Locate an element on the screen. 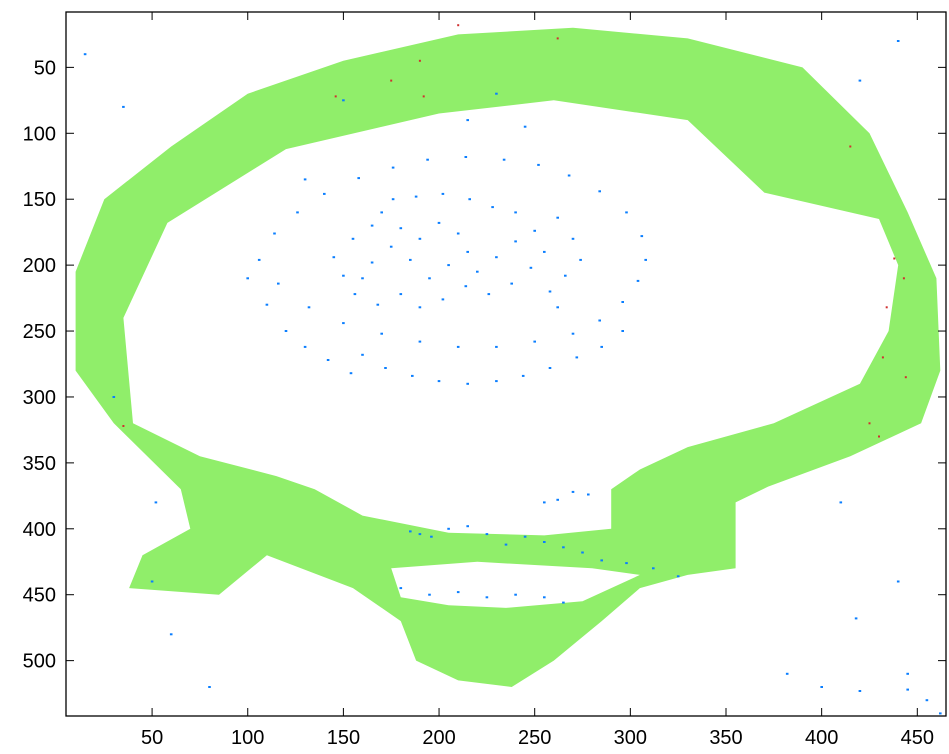 The height and width of the screenshot is (754, 949). x-tick-label-400: 400 is located at coordinates (821, 738).